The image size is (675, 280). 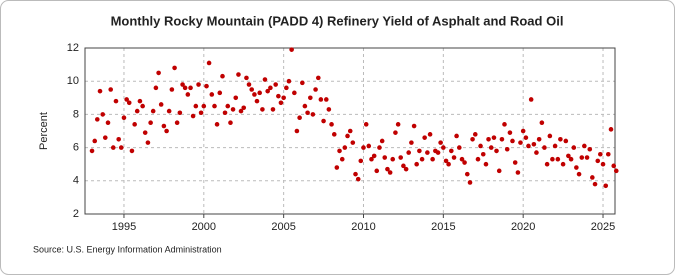 I want to click on x-tick-label: 2025, so click(x=603, y=227).